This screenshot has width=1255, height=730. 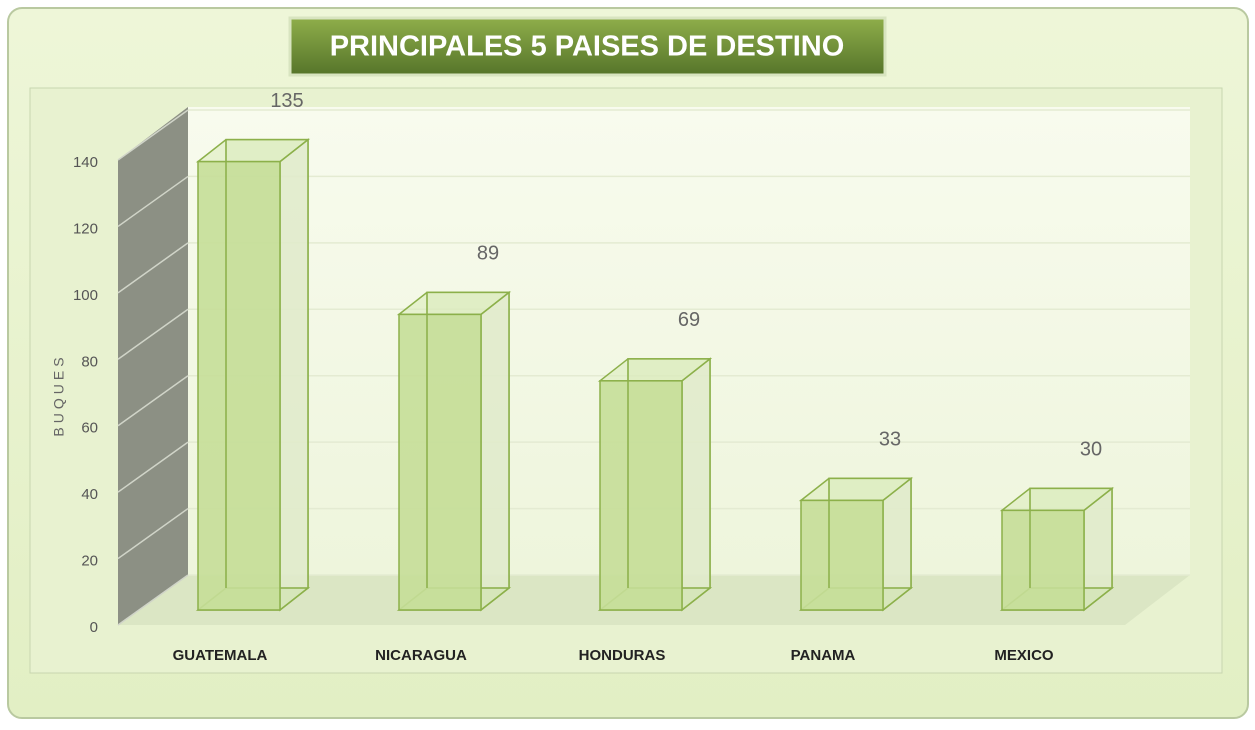 I want to click on value-label: 30, so click(x=1091, y=450).